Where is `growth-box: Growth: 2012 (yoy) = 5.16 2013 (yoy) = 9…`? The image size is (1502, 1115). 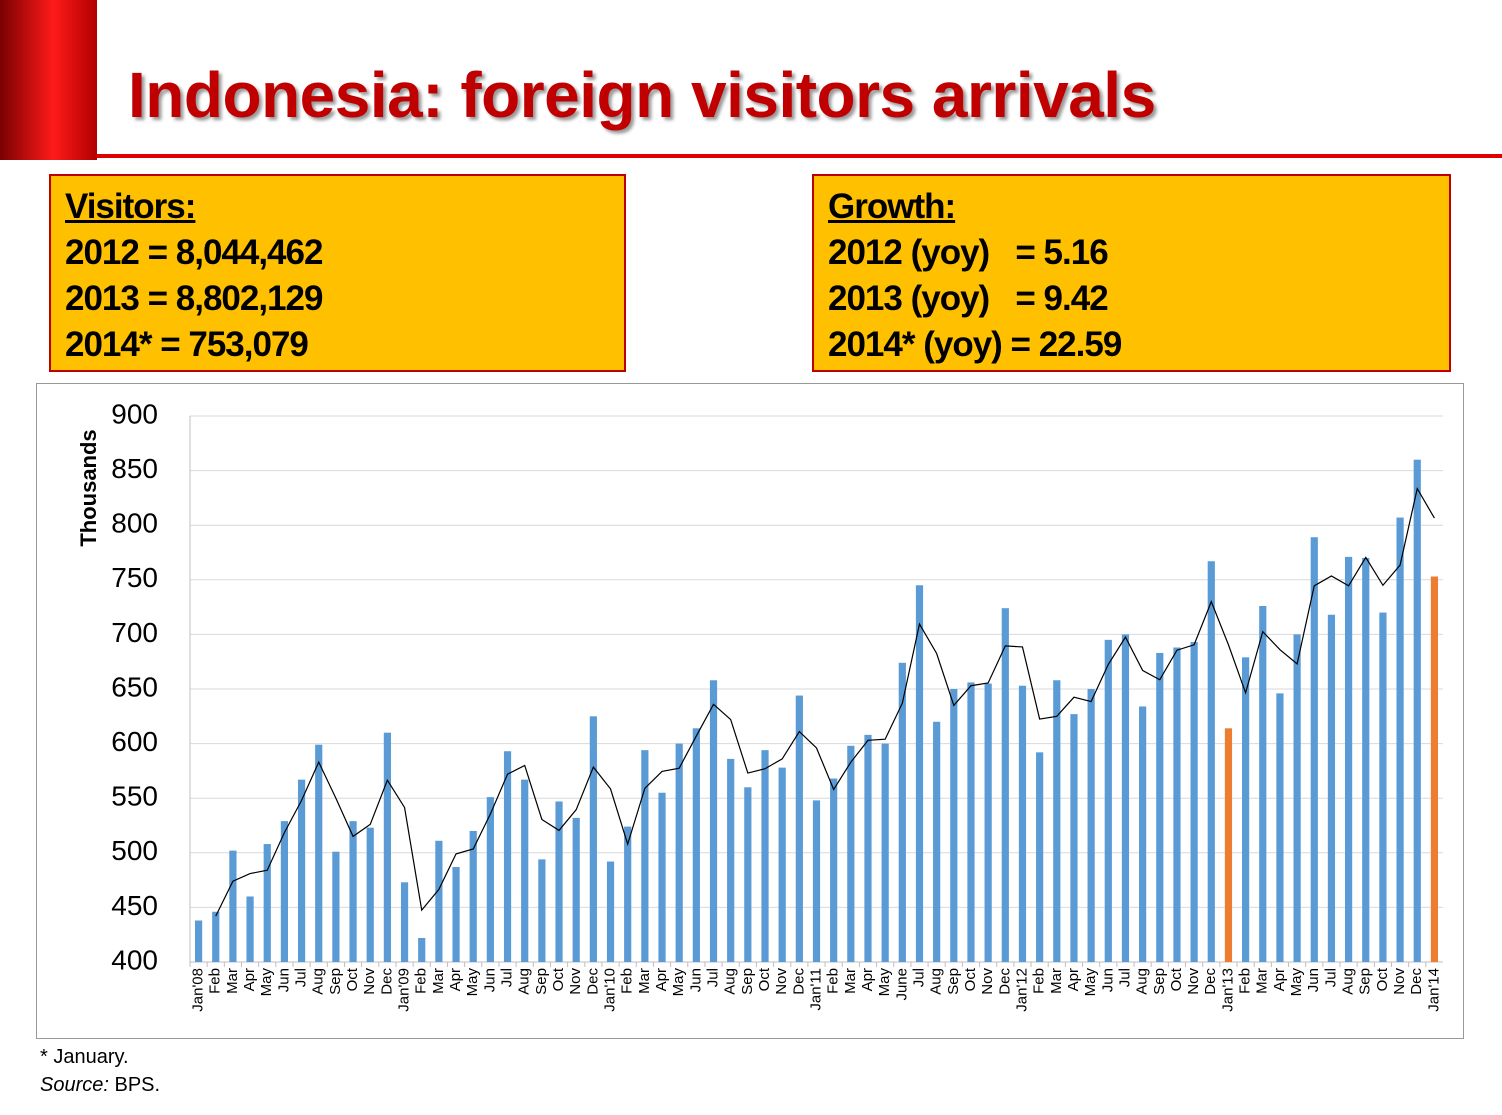
growth-box: Growth: 2012 (yoy) = 5.16 2013 (yoy) = 9… is located at coordinates (1131, 273).